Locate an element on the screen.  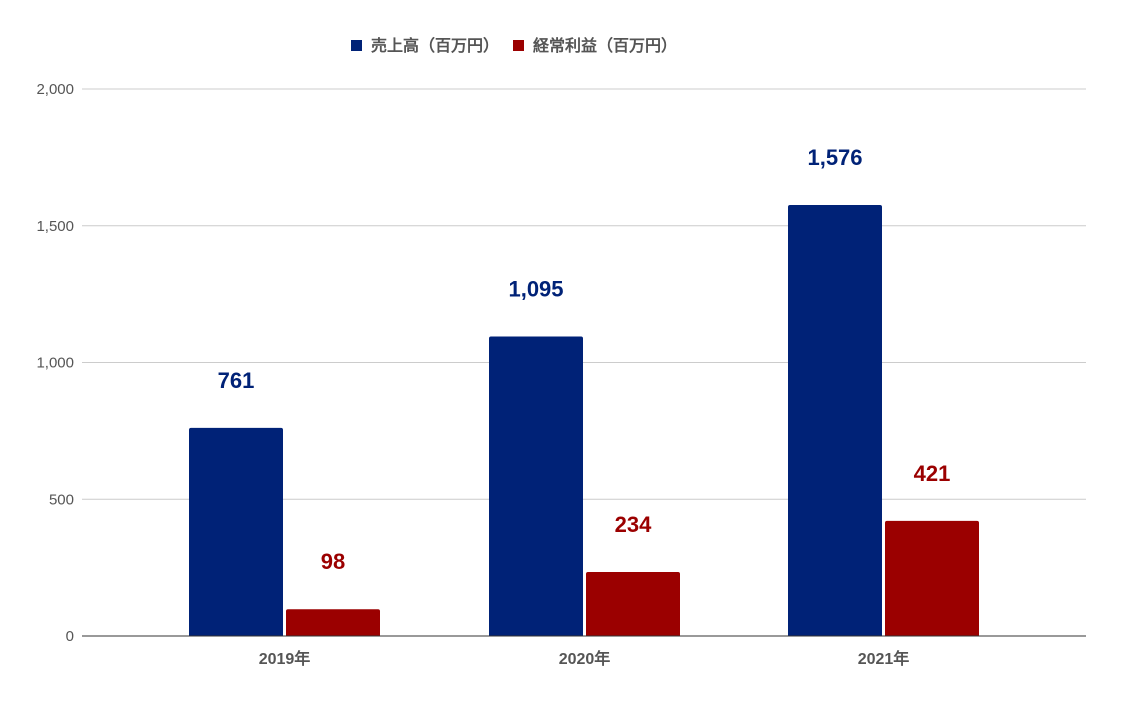
y-tick-label: 0 is located at coordinates (70, 636).